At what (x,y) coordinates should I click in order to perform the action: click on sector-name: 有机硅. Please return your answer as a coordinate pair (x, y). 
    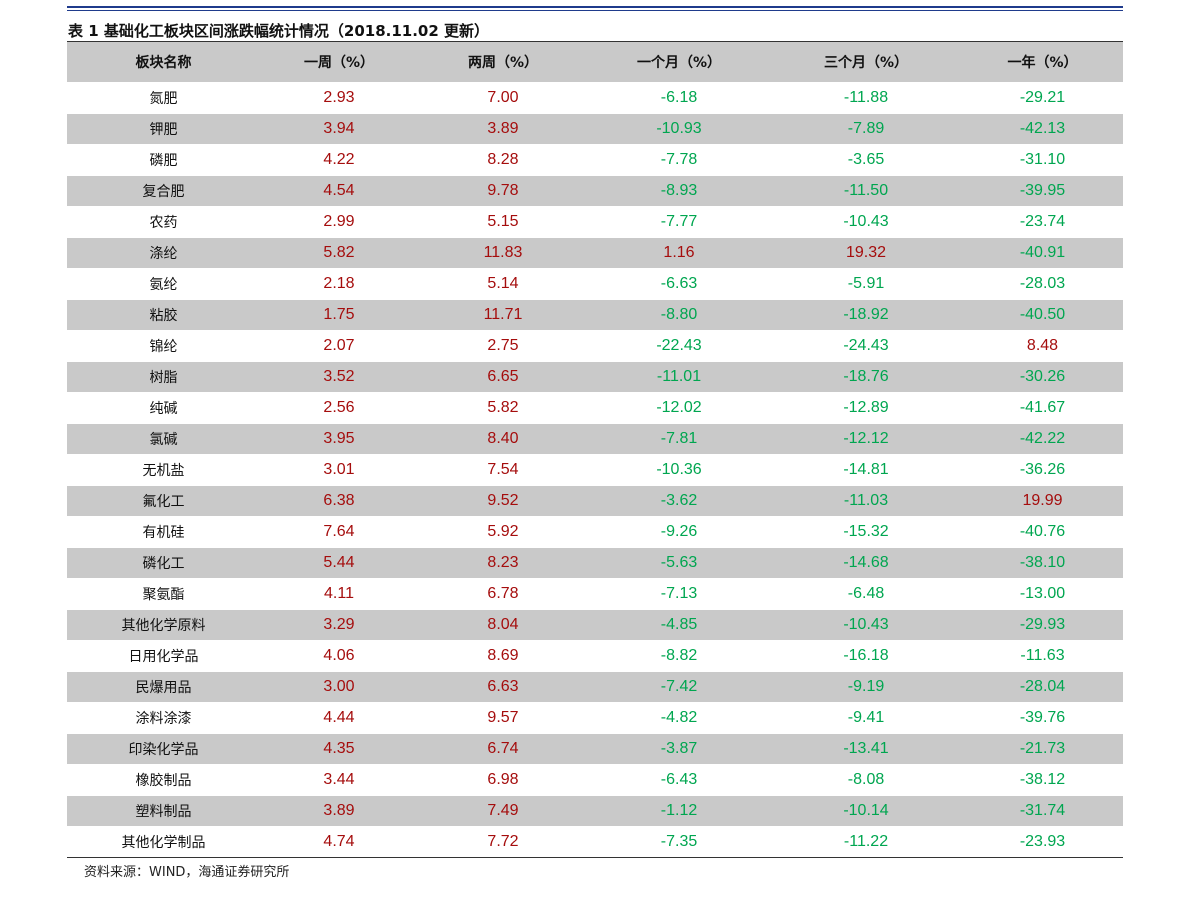
    Looking at the image, I should click on (163, 532).